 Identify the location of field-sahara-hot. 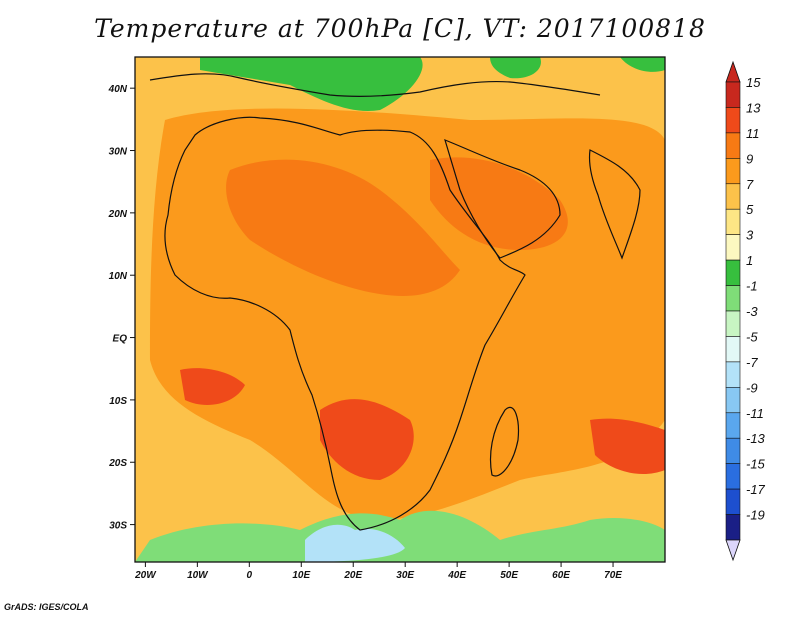
(397, 226).